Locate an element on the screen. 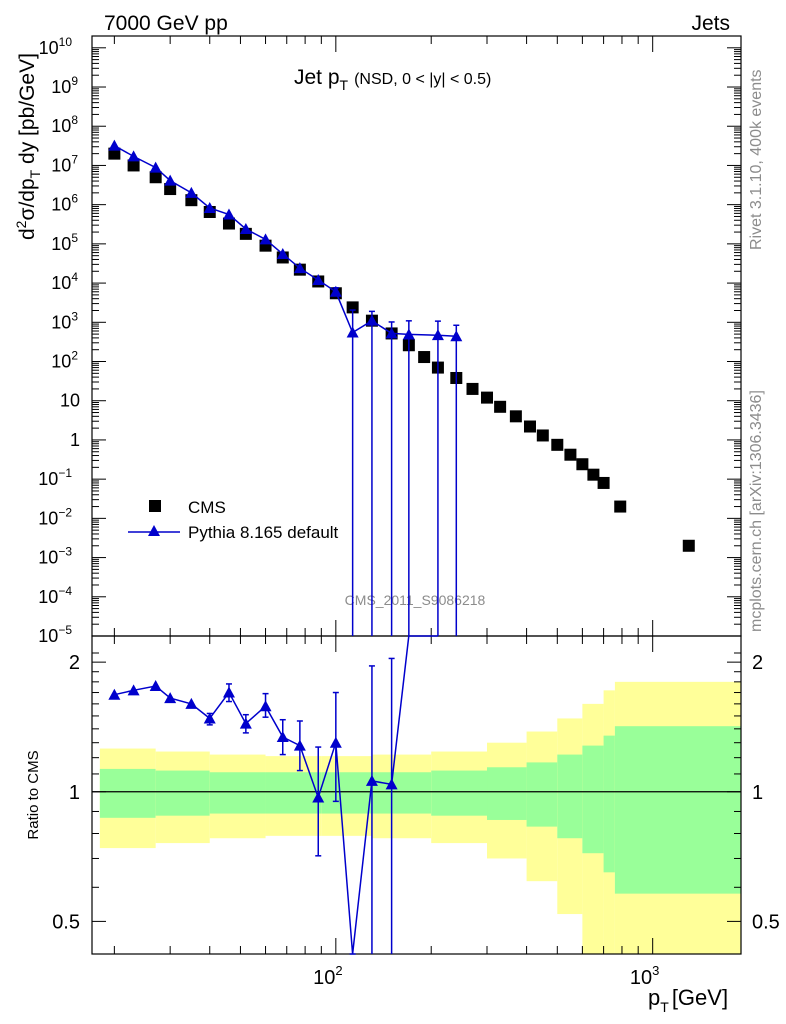  x-axis-label: pT [GeV] is located at coordinates (688, 1000).